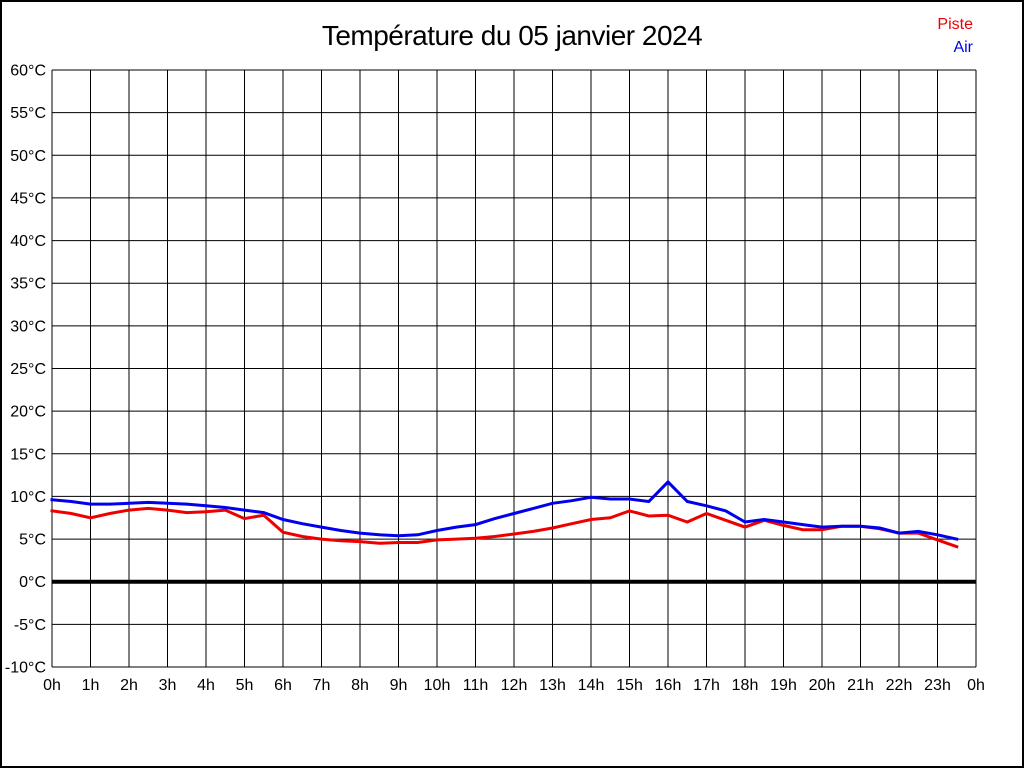 This screenshot has height=768, width=1024. What do you see at coordinates (32, 582) in the screenshot?
I see `svg-text: 0°C` at bounding box center [32, 582].